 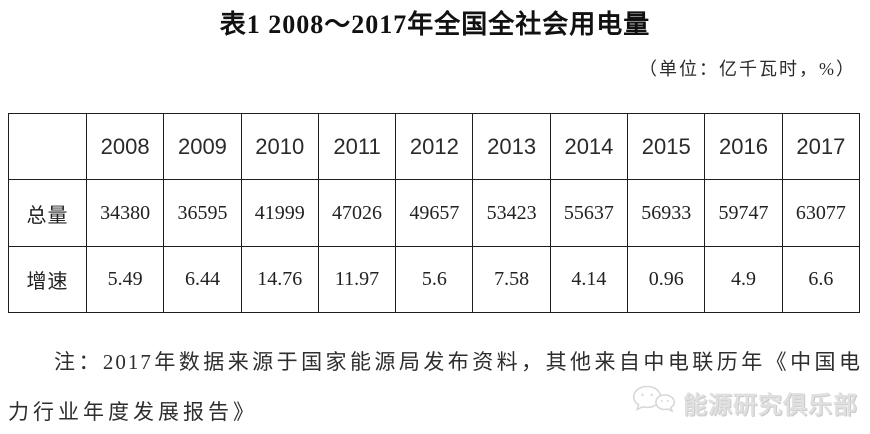 I want to click on year-header: 2010, so click(x=279, y=146).